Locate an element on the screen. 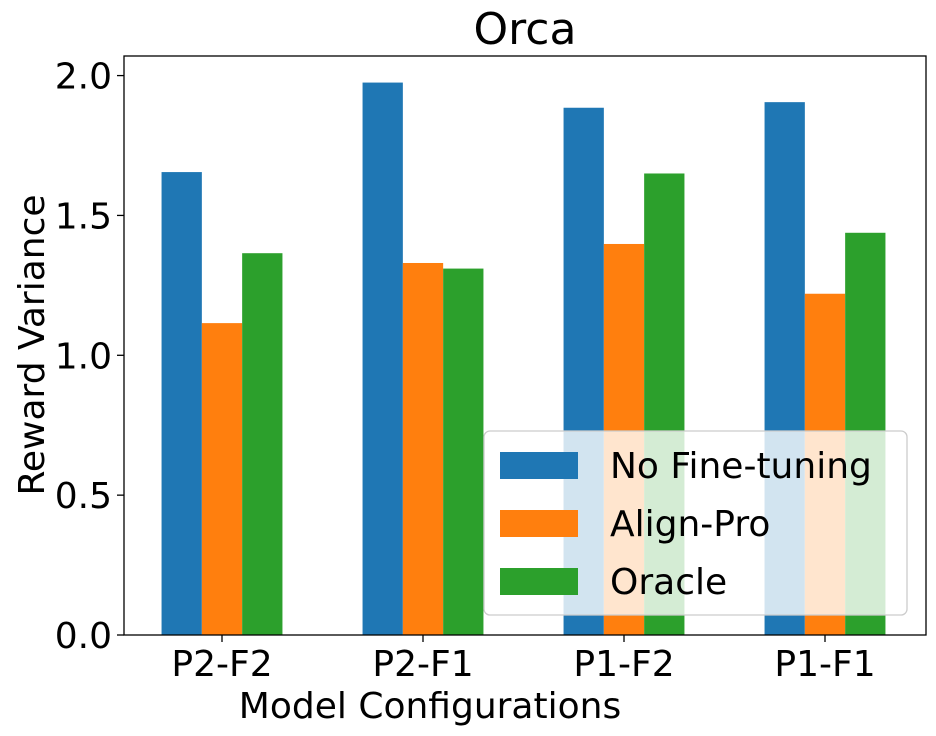 The width and height of the screenshot is (936, 736). y-tick-label: 1.0 is located at coordinates (83, 356).